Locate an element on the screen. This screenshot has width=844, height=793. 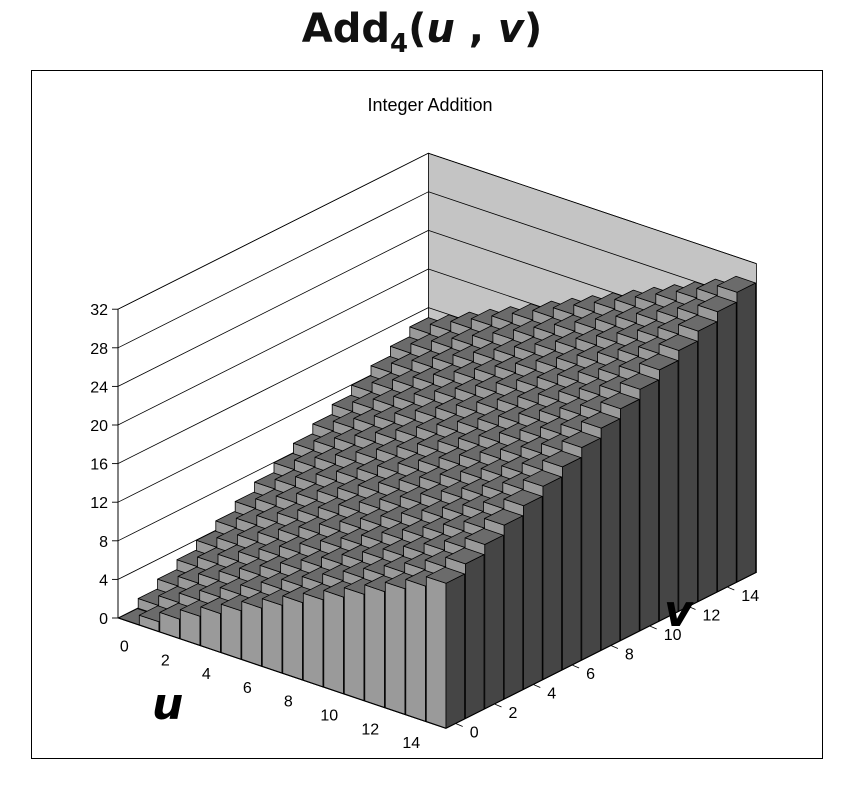
v-axis-label: v is located at coordinates (679, 611).